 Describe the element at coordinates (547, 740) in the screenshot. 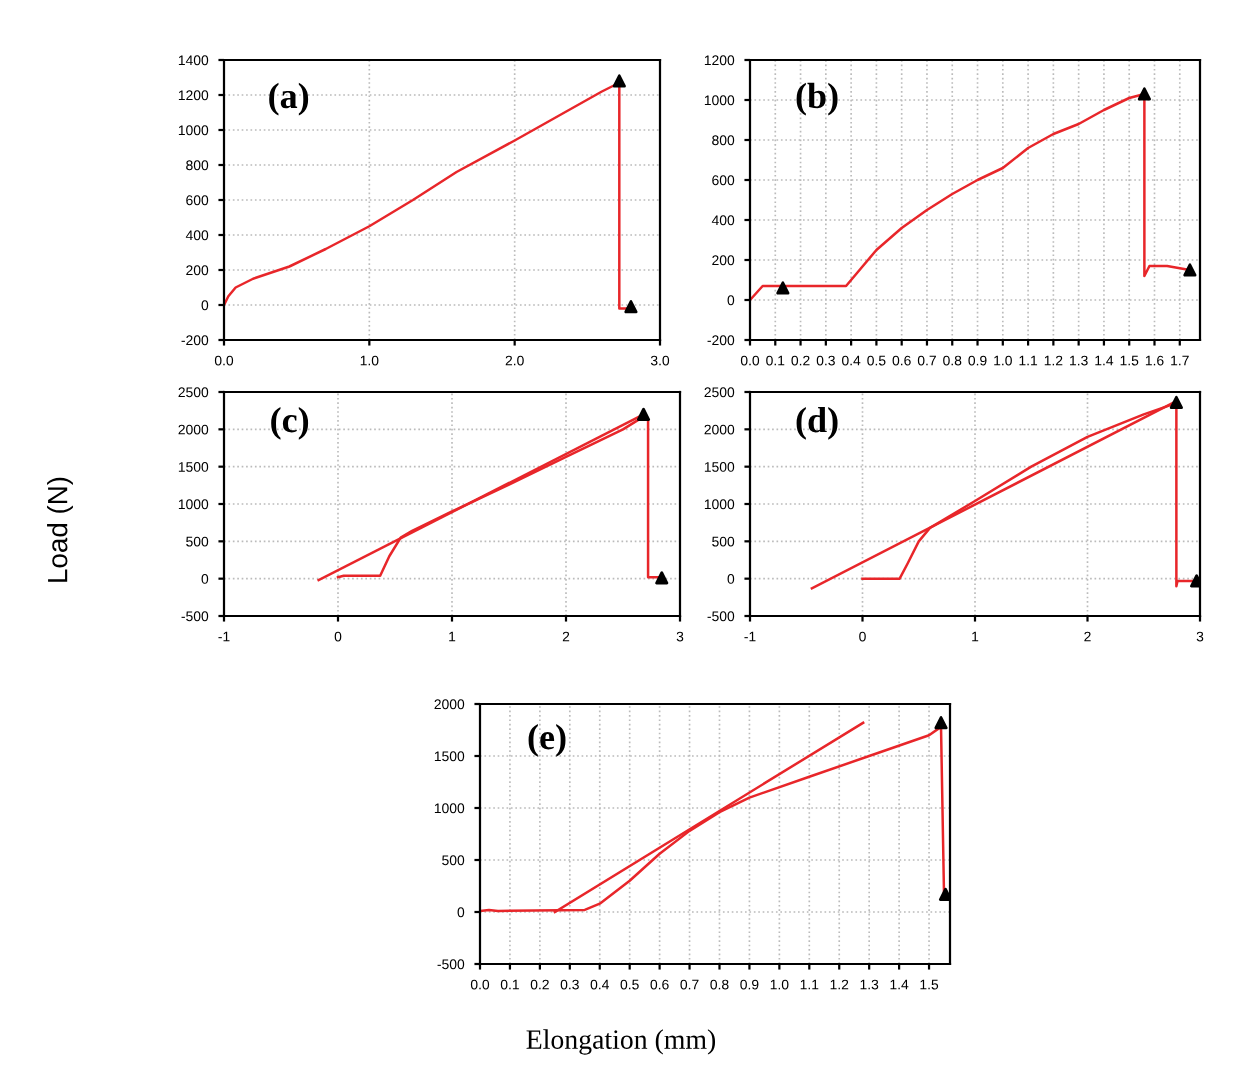

I see `annotation: (e)` at that location.